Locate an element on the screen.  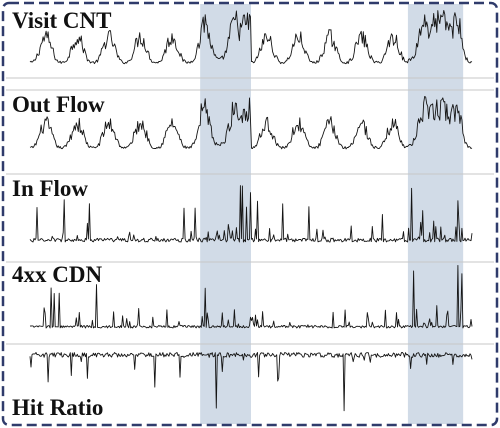
panel-label-out-flow: Out Flow is located at coordinates (58, 104).